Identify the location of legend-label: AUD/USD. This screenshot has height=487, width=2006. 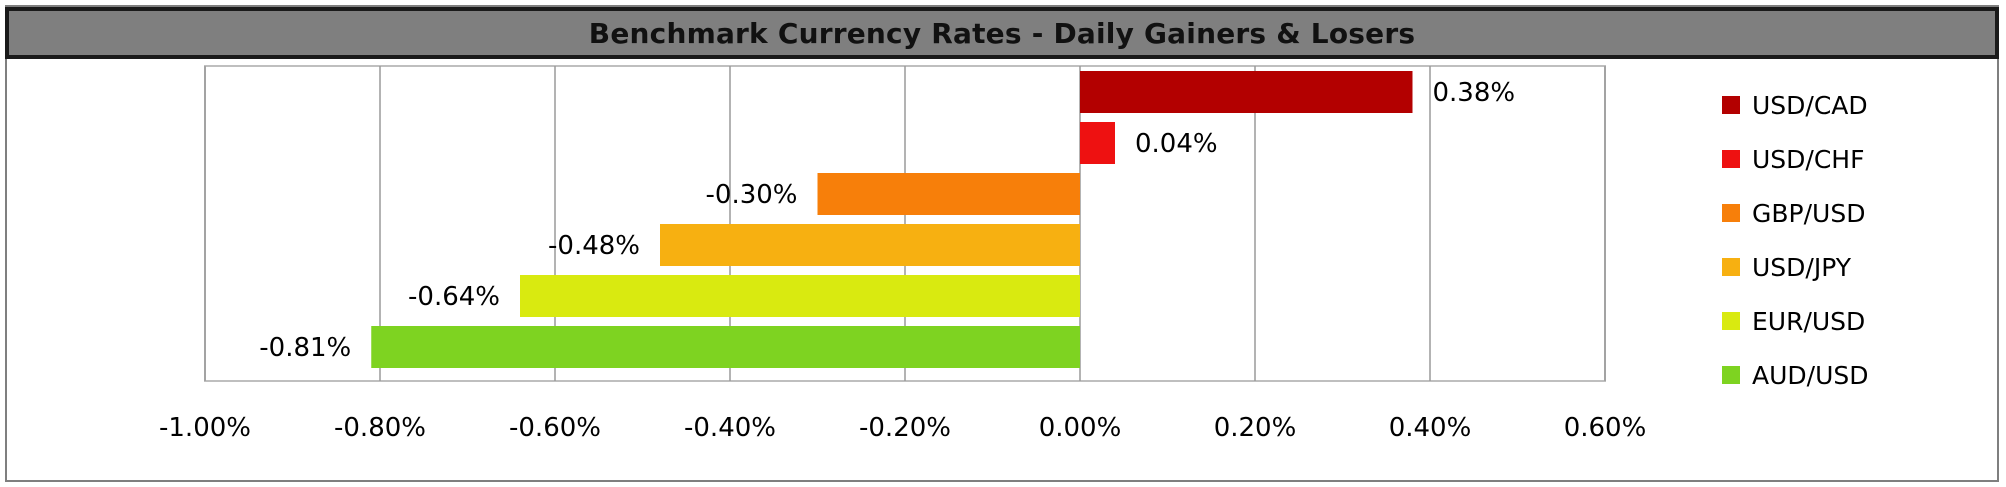
(1810, 375).